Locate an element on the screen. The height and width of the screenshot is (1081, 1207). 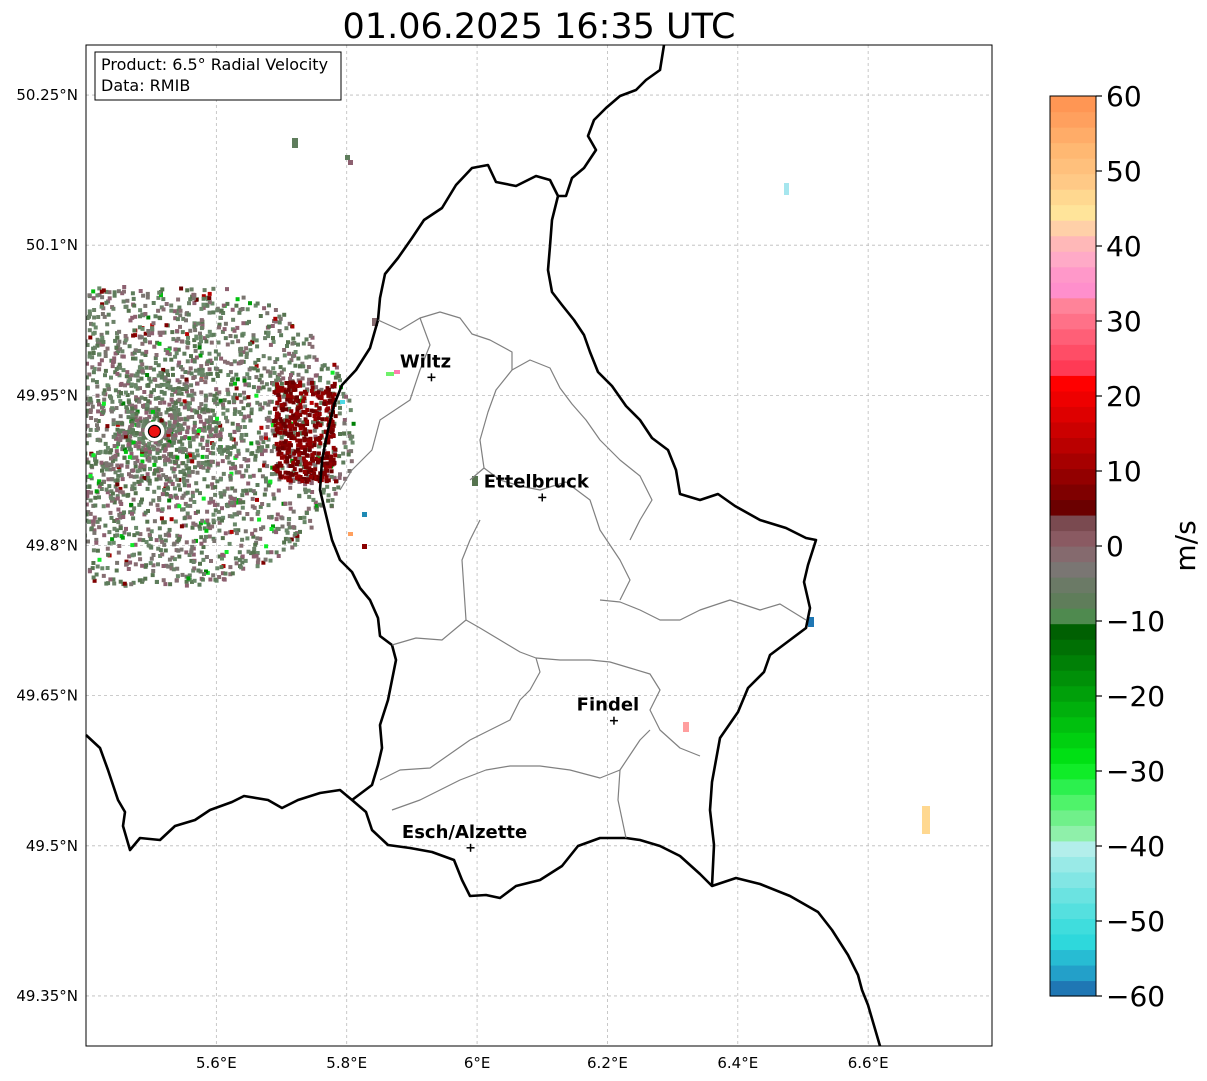
canton-border is located at coordinates (521, 770).